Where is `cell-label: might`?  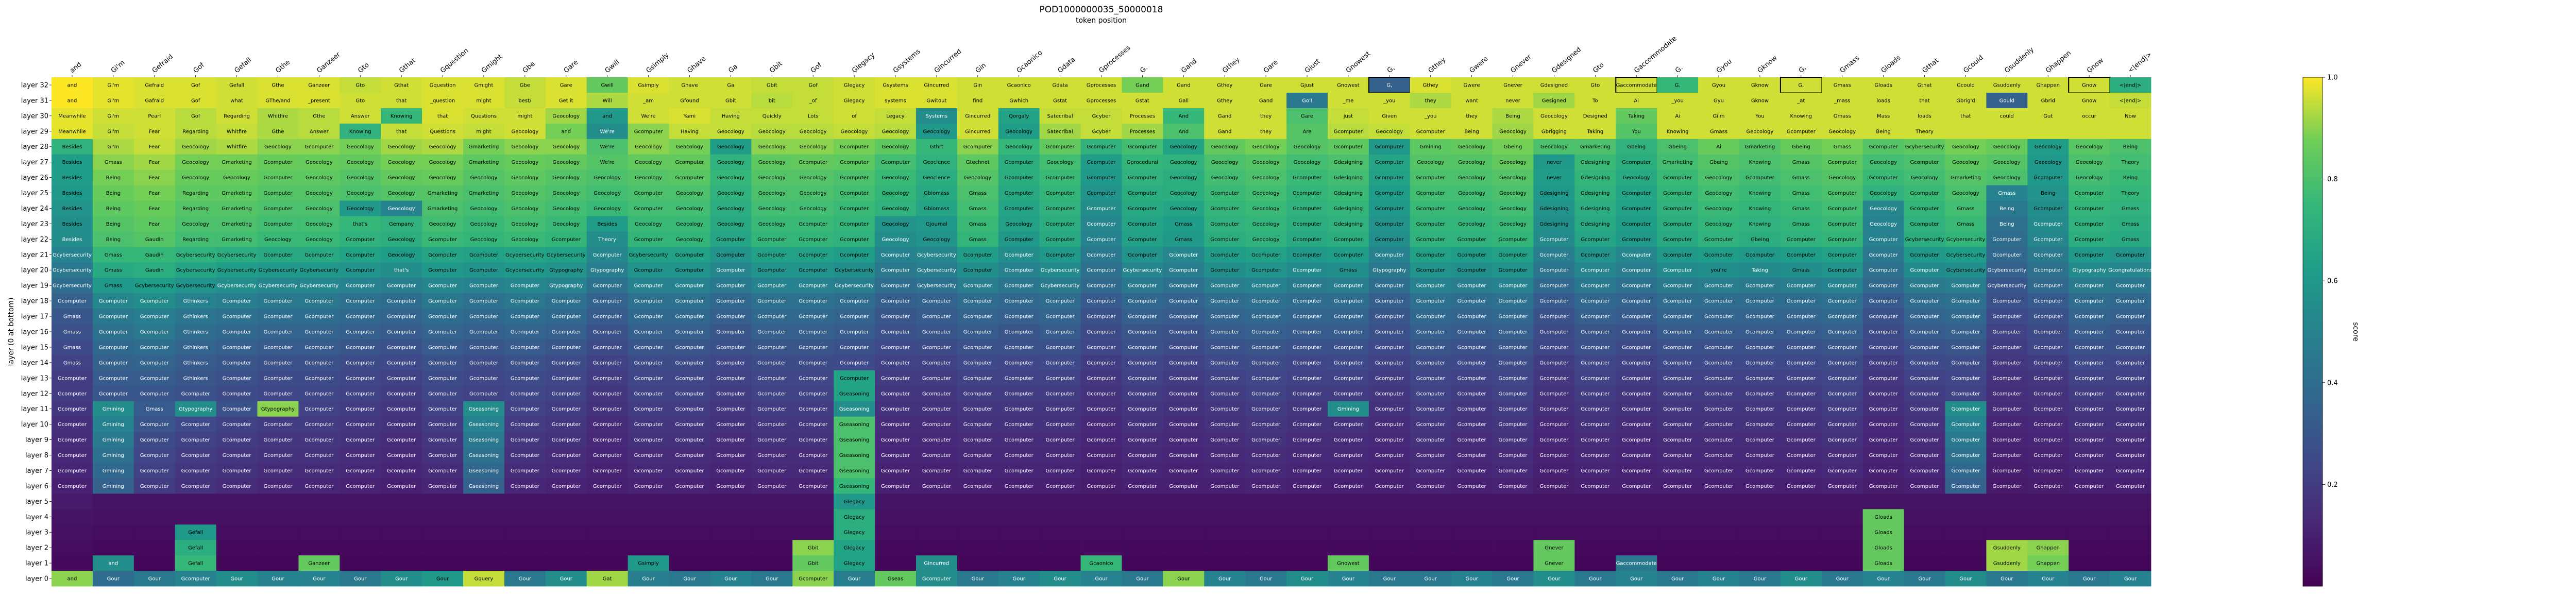
cell-label: might is located at coordinates (483, 131).